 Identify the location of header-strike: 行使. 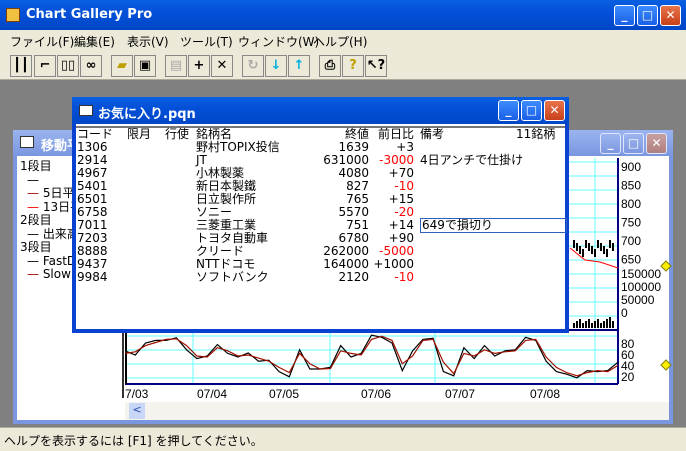
(177, 134).